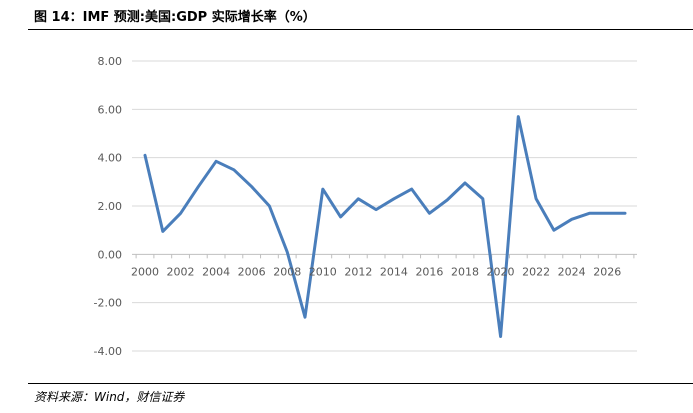 This screenshot has width=693, height=413. I want to click on x-tick-label: 2024, so click(572, 271).